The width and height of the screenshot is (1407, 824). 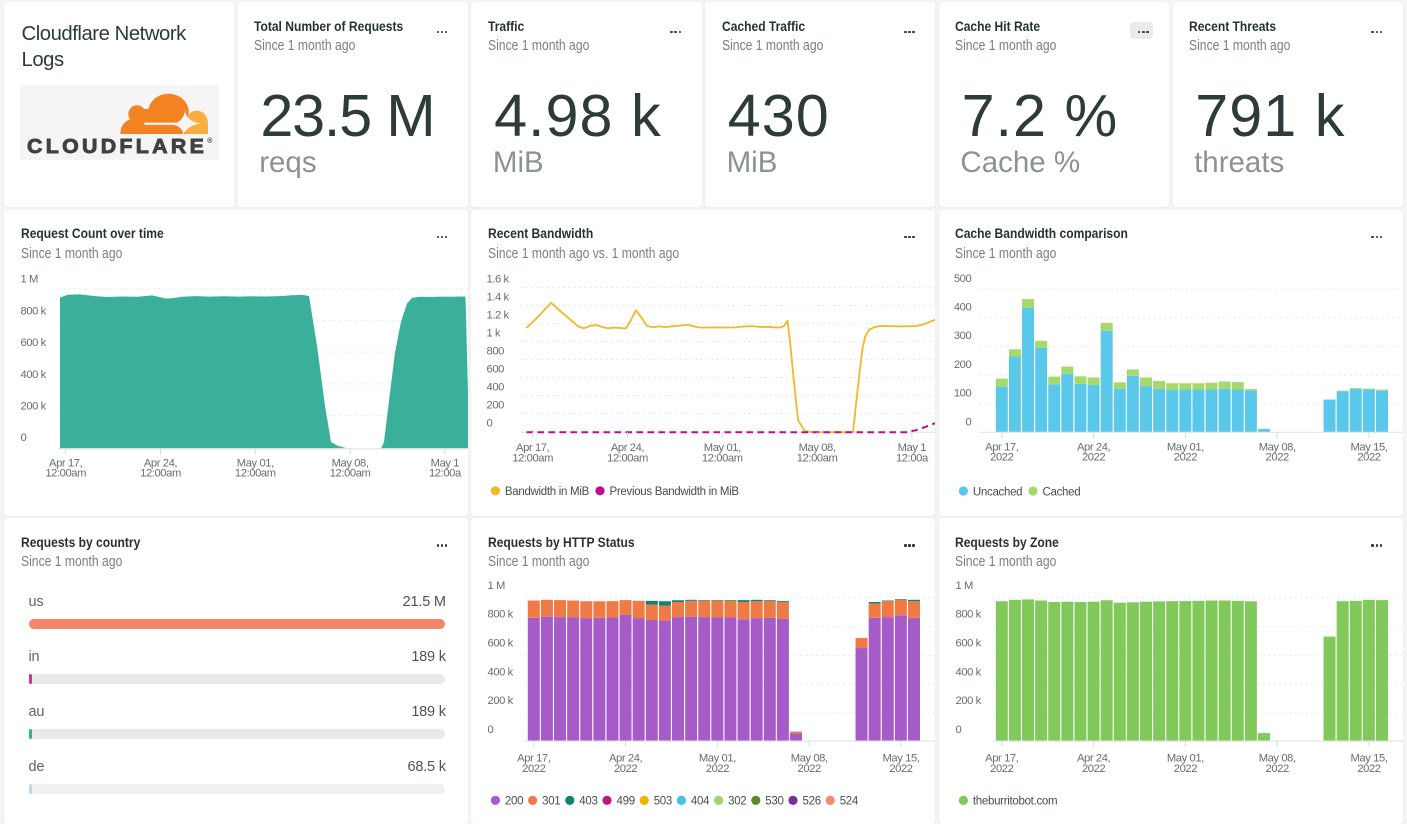 What do you see at coordinates (849, 802) in the screenshot?
I see `svg-text: 524` at bounding box center [849, 802].